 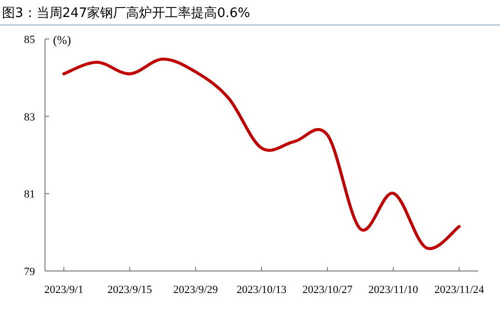 I want to click on x-tick-label: 2023/11/10, so click(x=393, y=290).